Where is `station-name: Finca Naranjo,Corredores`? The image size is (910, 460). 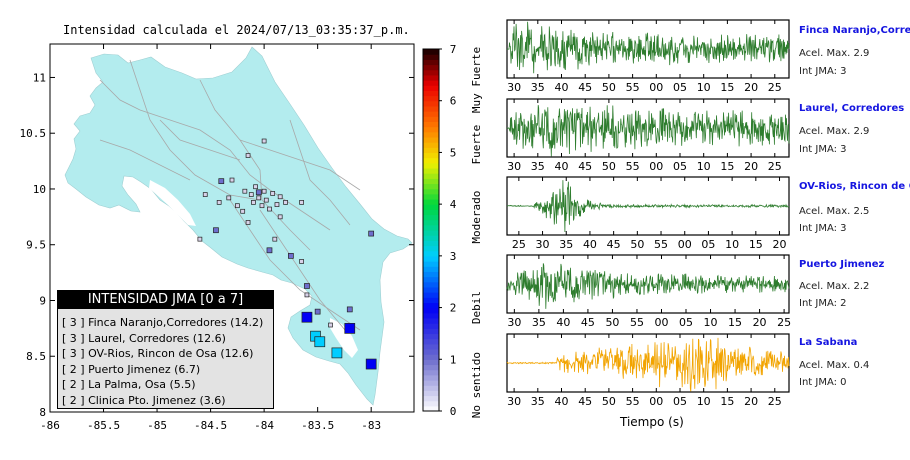
station-name: Finca Naranjo,Corredores is located at coordinates (854, 30).